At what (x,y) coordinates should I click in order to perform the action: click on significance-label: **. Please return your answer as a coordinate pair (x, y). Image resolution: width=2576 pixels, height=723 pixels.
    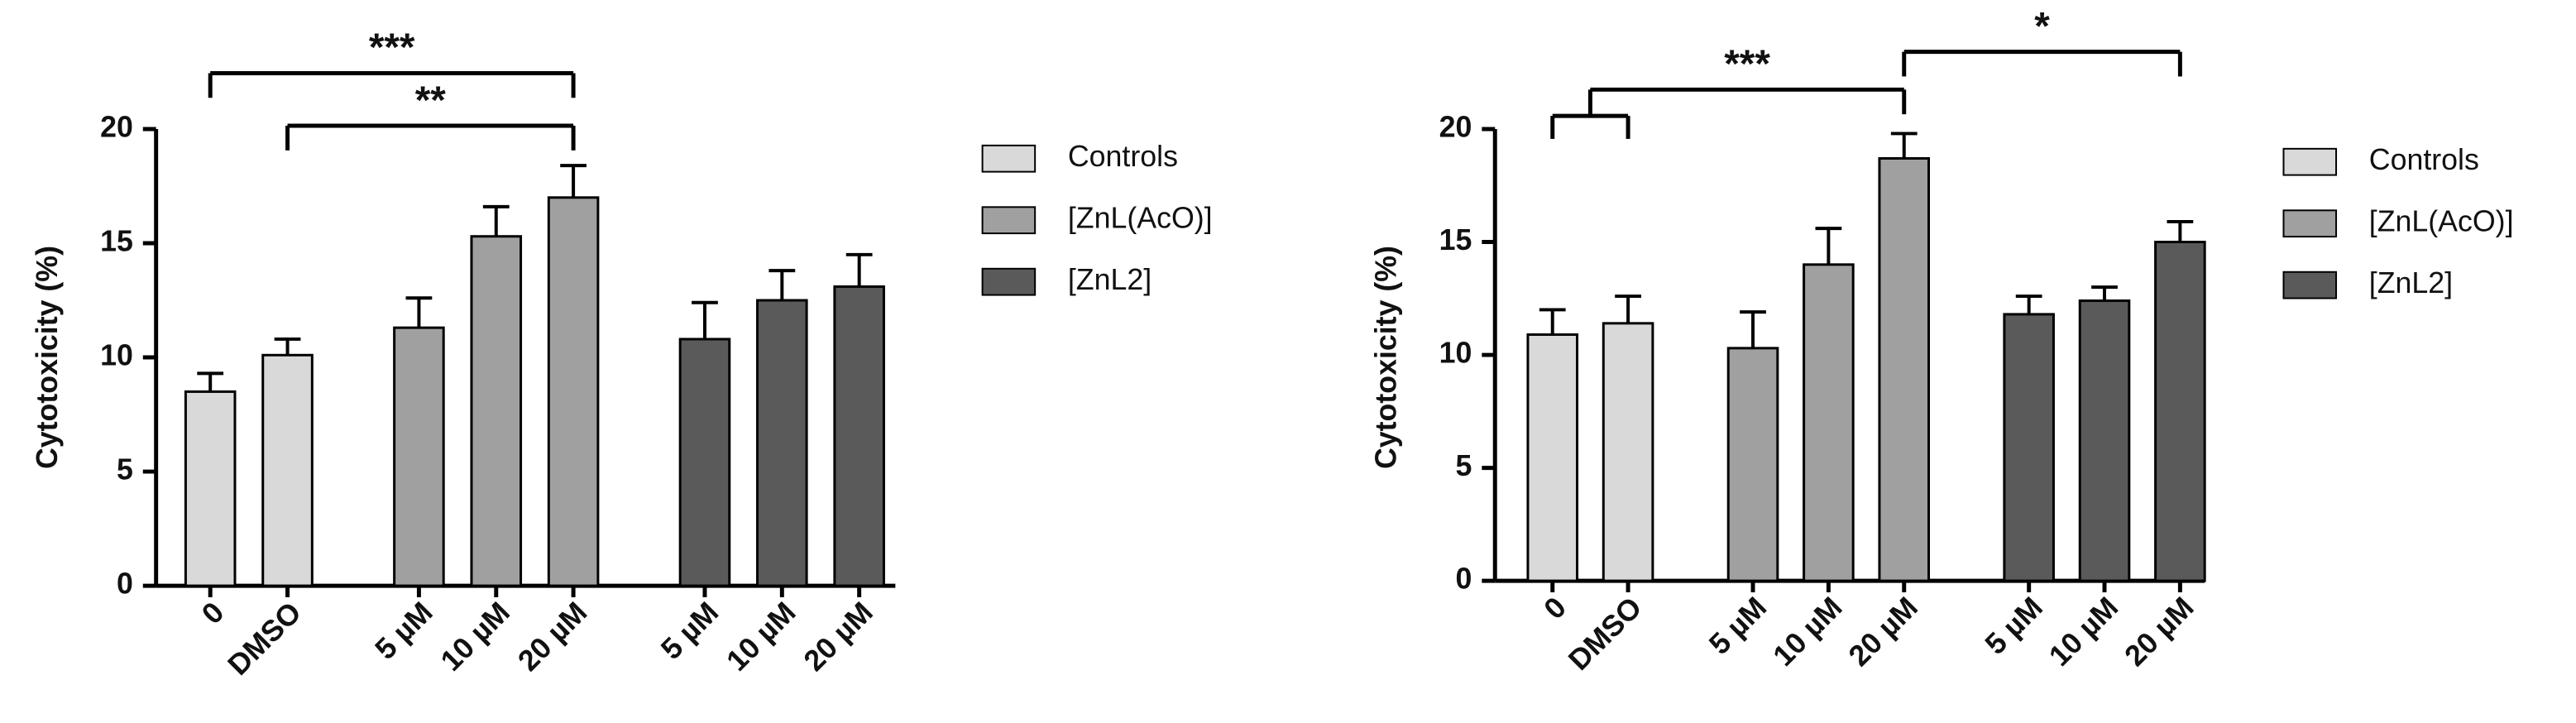
    Looking at the image, I should click on (431, 100).